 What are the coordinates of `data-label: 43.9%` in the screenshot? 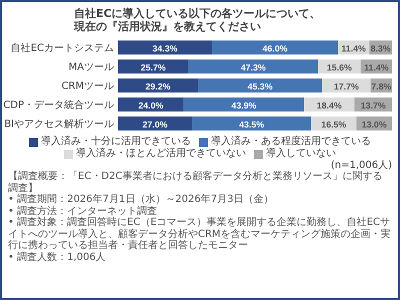 It's located at (244, 105).